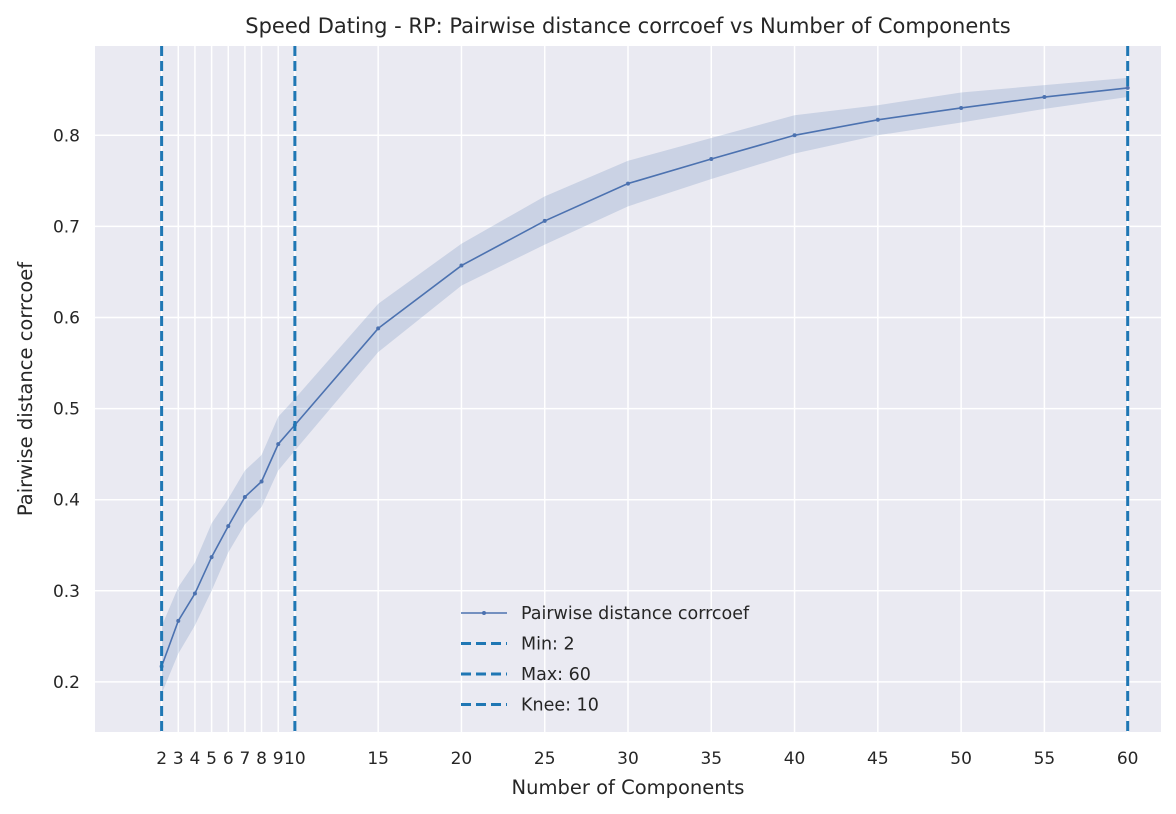 This screenshot has height=814, width=1176. I want to click on y-tick-label: 0.8, so click(66, 136).